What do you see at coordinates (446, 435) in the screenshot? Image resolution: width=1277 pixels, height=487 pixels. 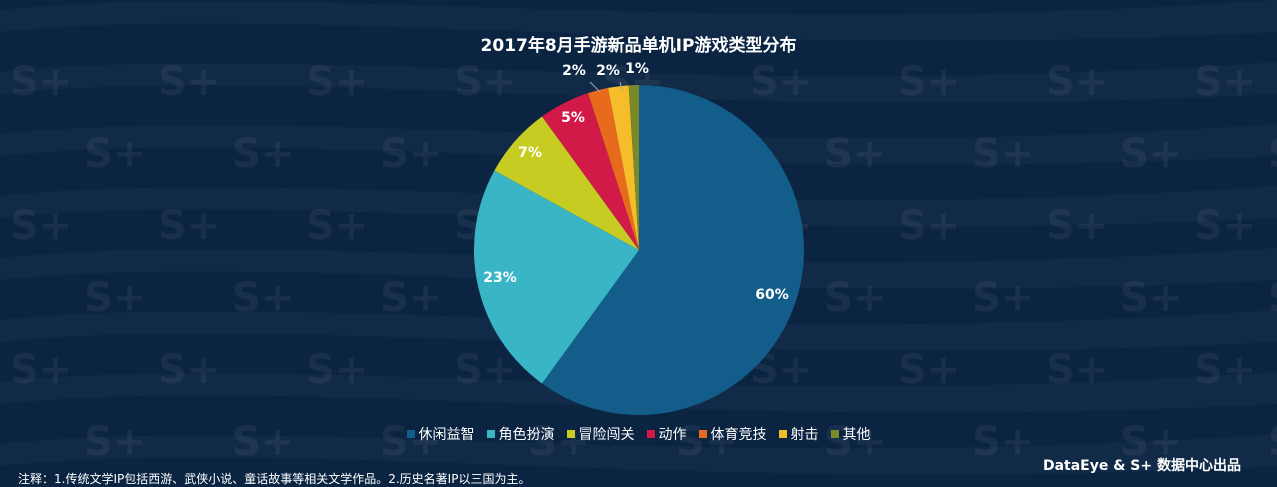 I see `legend-label: 休闲益智` at bounding box center [446, 435].